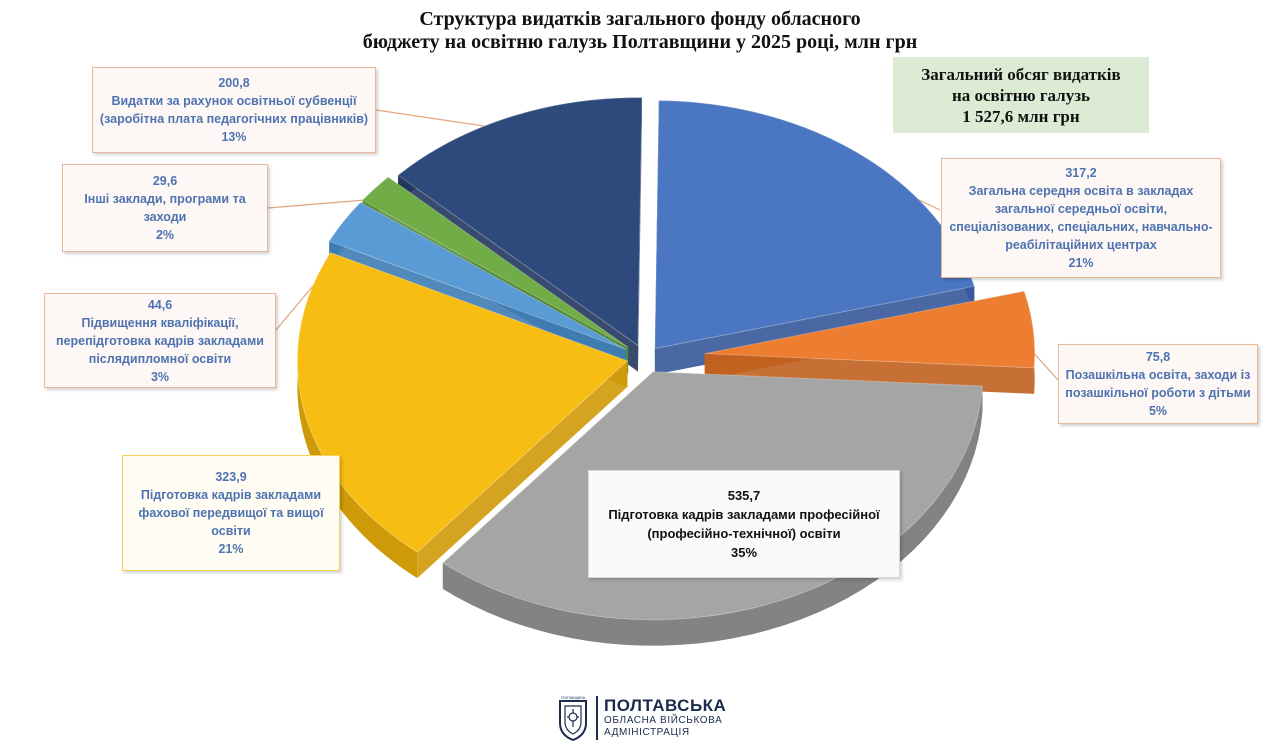 This screenshot has height=753, width=1280. I want to click on slice-value: 317,2, so click(1081, 173).